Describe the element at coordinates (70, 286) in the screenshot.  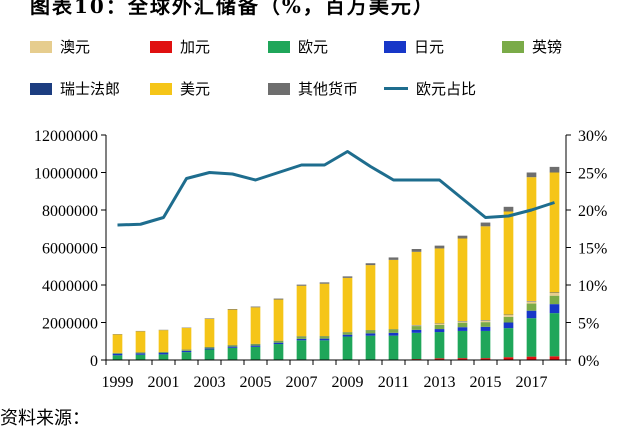
I see `left-tick-label: 4000000` at that location.